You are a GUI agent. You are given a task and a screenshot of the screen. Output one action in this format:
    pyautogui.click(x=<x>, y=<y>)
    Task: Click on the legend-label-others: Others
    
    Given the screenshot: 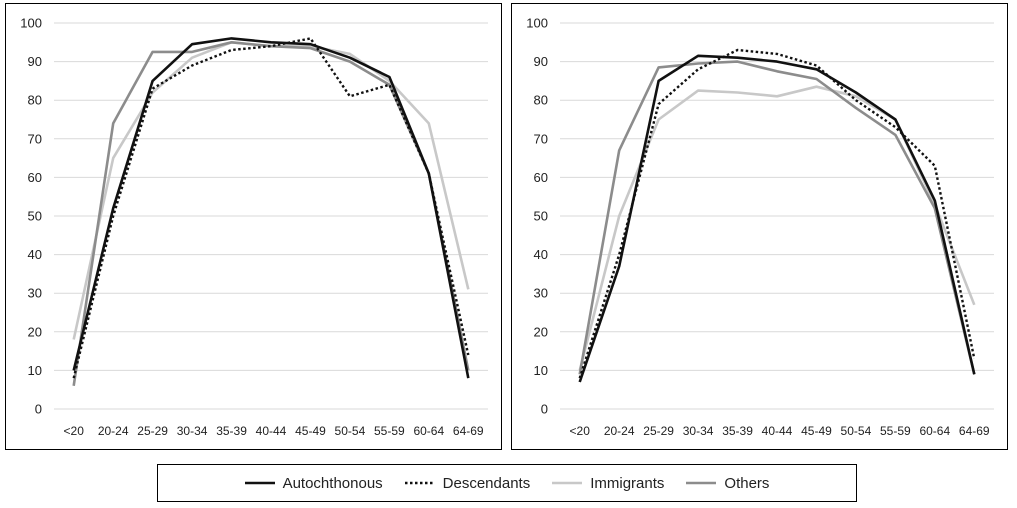 What is the action you would take?
    pyautogui.click(x=747, y=483)
    